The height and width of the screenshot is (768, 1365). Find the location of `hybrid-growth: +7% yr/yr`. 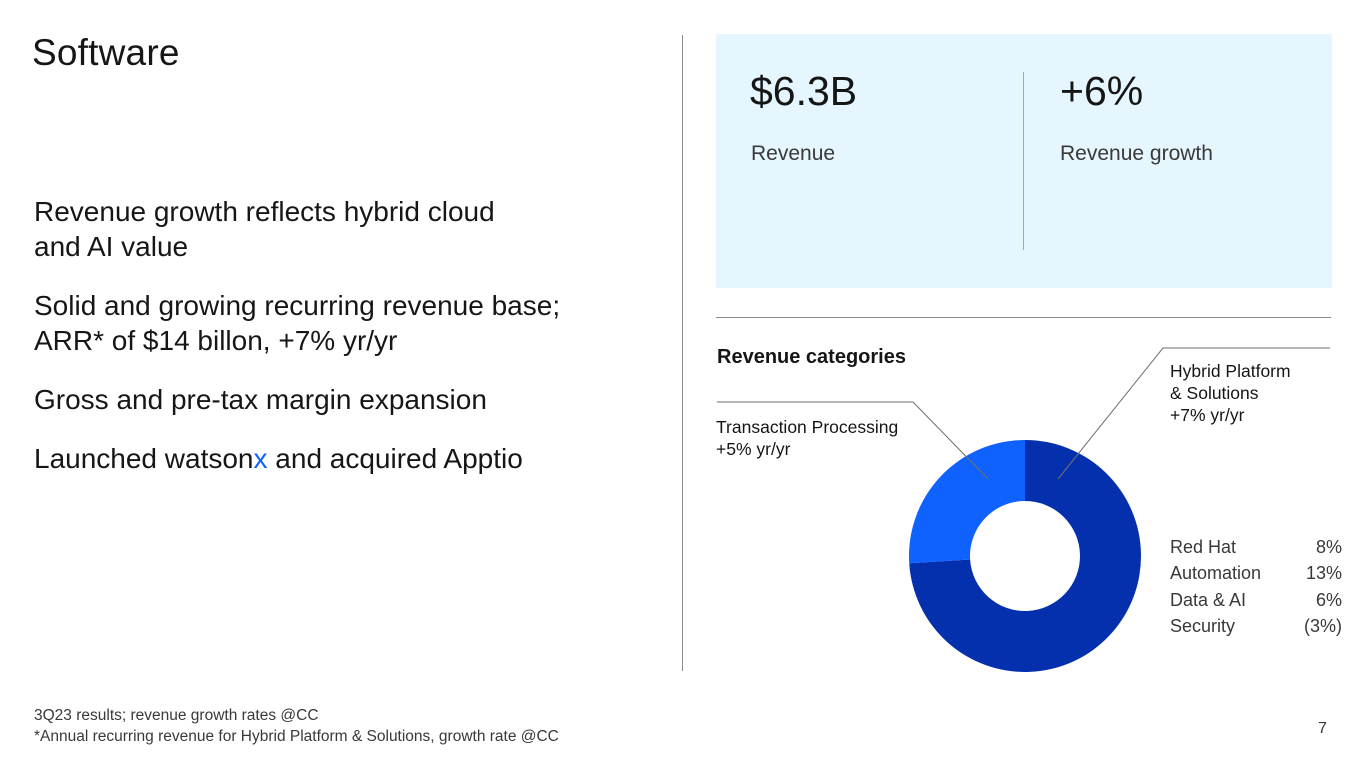

hybrid-growth: +7% yr/yr is located at coordinates (1207, 415).